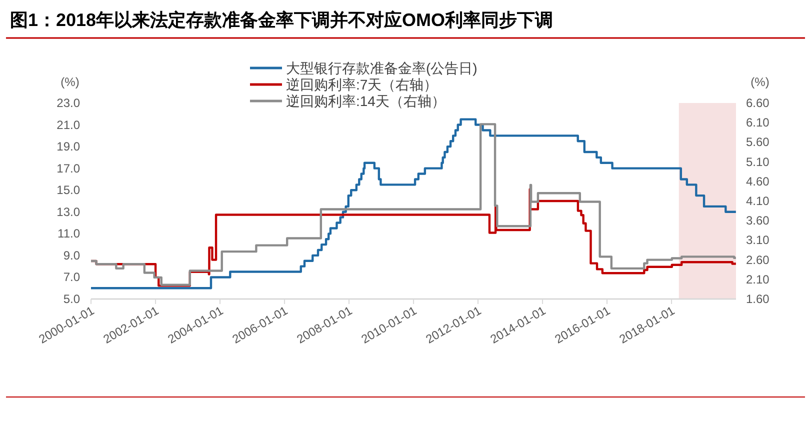  I want to click on y2-tick-label: 1.60, so click(758, 299).